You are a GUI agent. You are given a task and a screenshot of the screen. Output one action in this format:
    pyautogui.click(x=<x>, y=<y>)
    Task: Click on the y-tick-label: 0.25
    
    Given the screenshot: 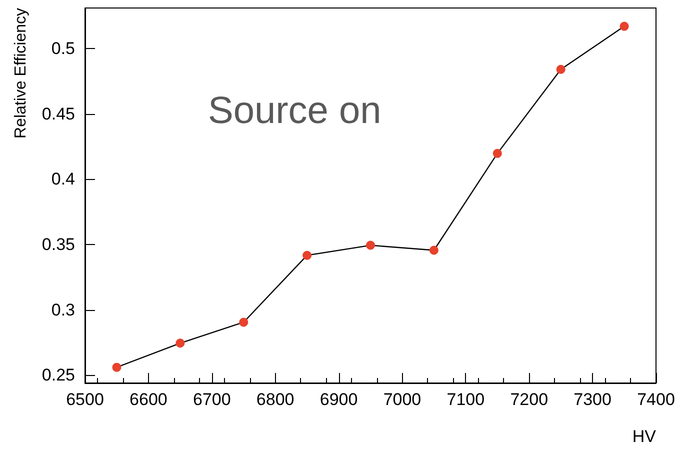 What is the action you would take?
    pyautogui.click(x=58, y=375)
    